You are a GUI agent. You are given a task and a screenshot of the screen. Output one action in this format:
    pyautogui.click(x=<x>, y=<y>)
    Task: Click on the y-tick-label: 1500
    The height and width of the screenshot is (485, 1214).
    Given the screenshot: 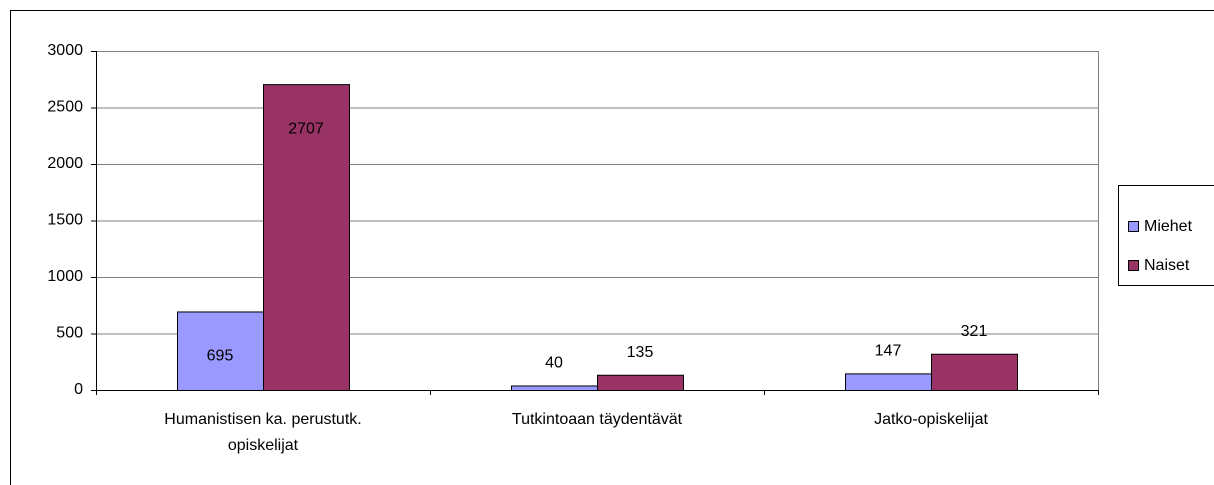 What is the action you would take?
    pyautogui.click(x=65, y=220)
    